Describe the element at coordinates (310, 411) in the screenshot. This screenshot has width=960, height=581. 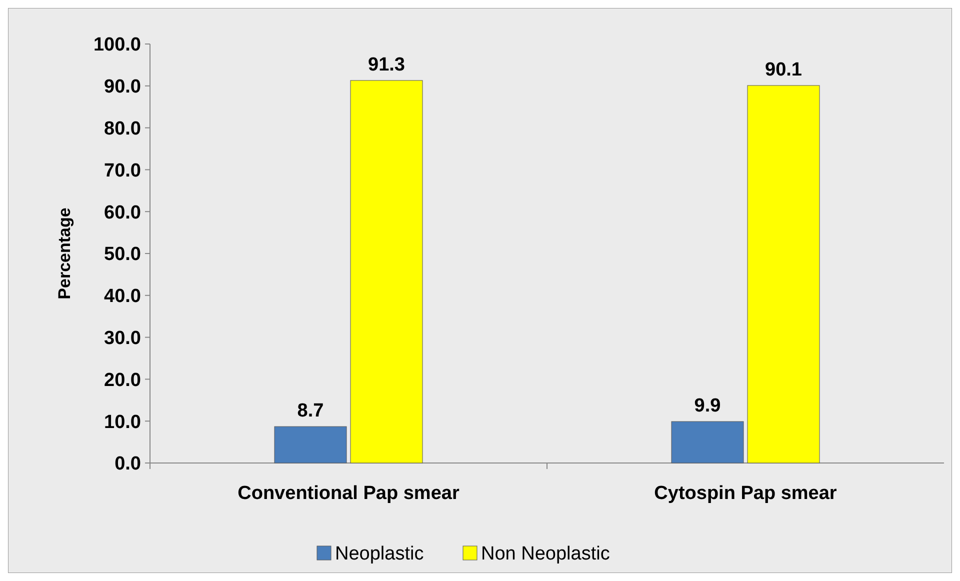
I see `data-label: 8.7` at that location.